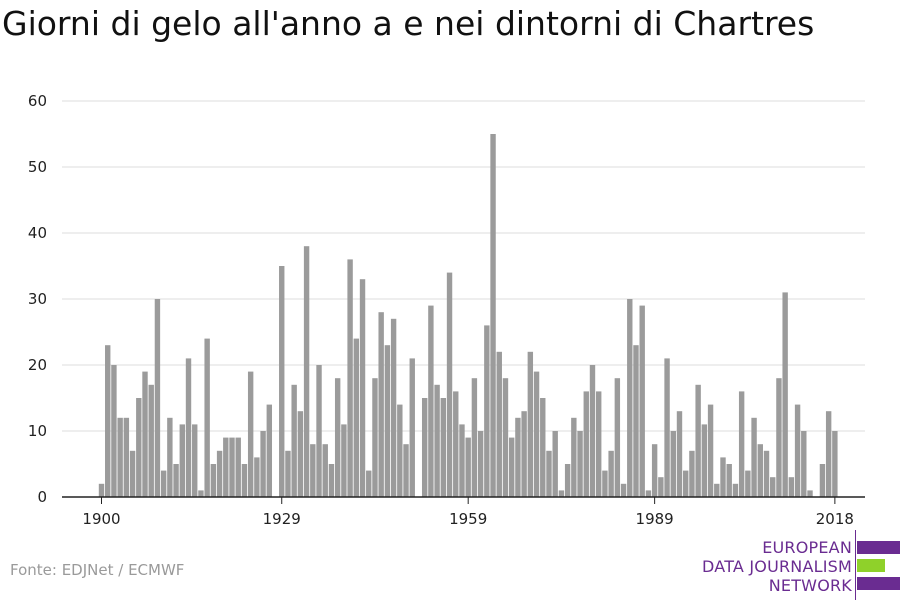  What do you see at coordinates (170, 457) in the screenshot?
I see `bar-1911` at bounding box center [170, 457].